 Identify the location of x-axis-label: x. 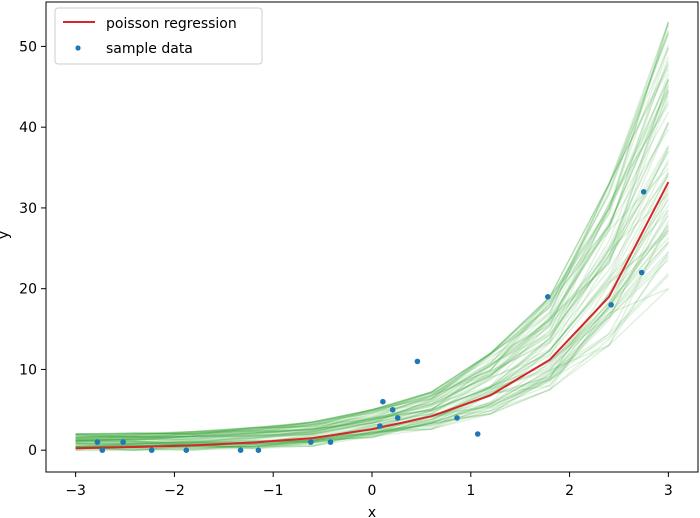
(372, 511).